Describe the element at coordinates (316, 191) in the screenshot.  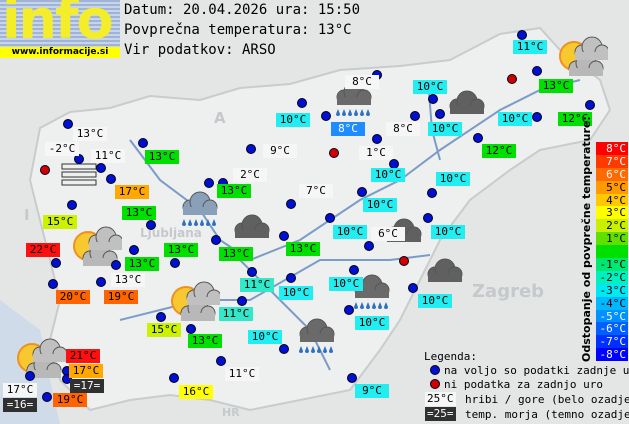
I see `station-temperature: 7°C` at that location.